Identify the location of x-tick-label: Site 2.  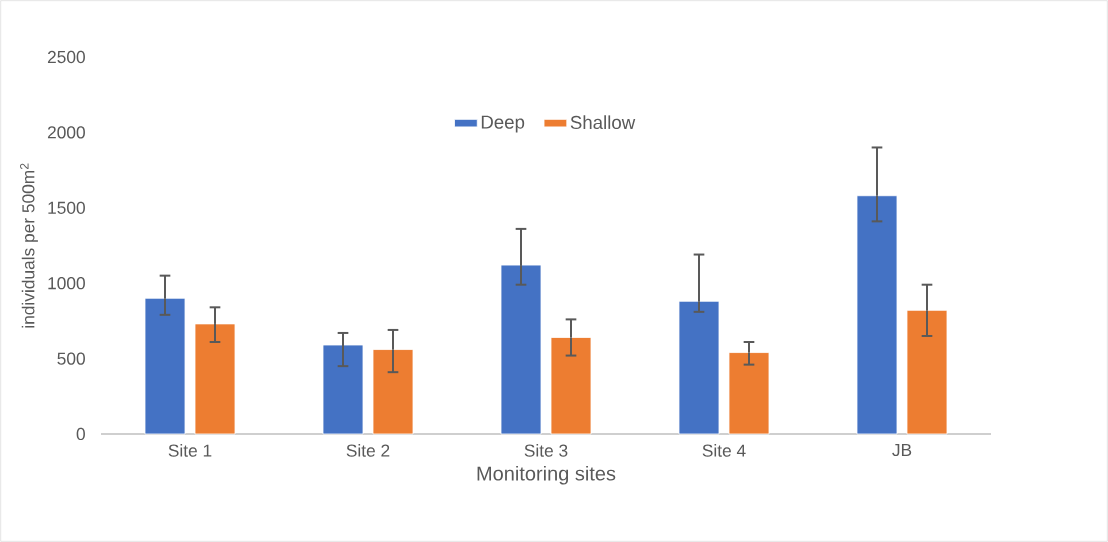
(368, 450).